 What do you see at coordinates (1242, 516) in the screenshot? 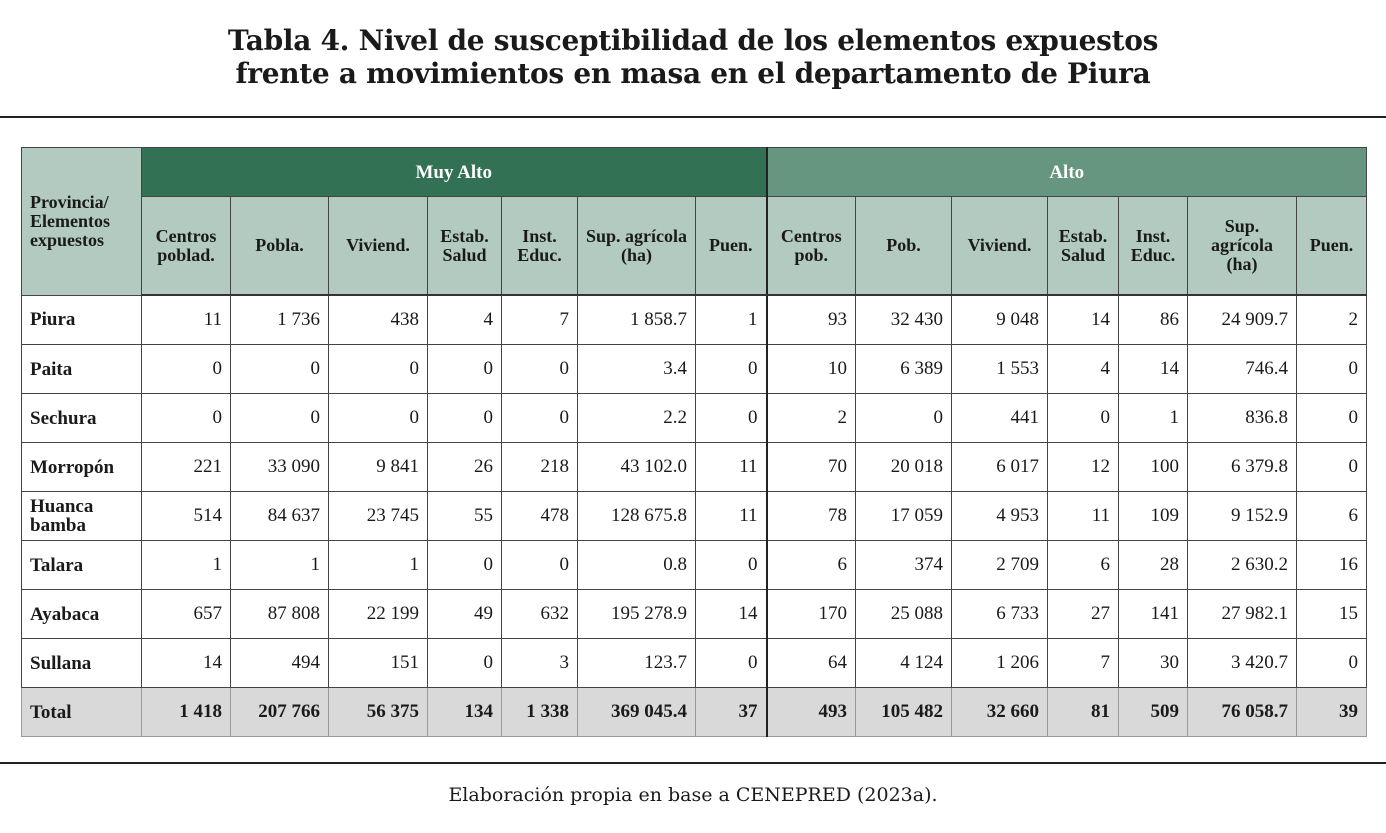
I see `table-cell: 9 152.9` at bounding box center [1242, 516].